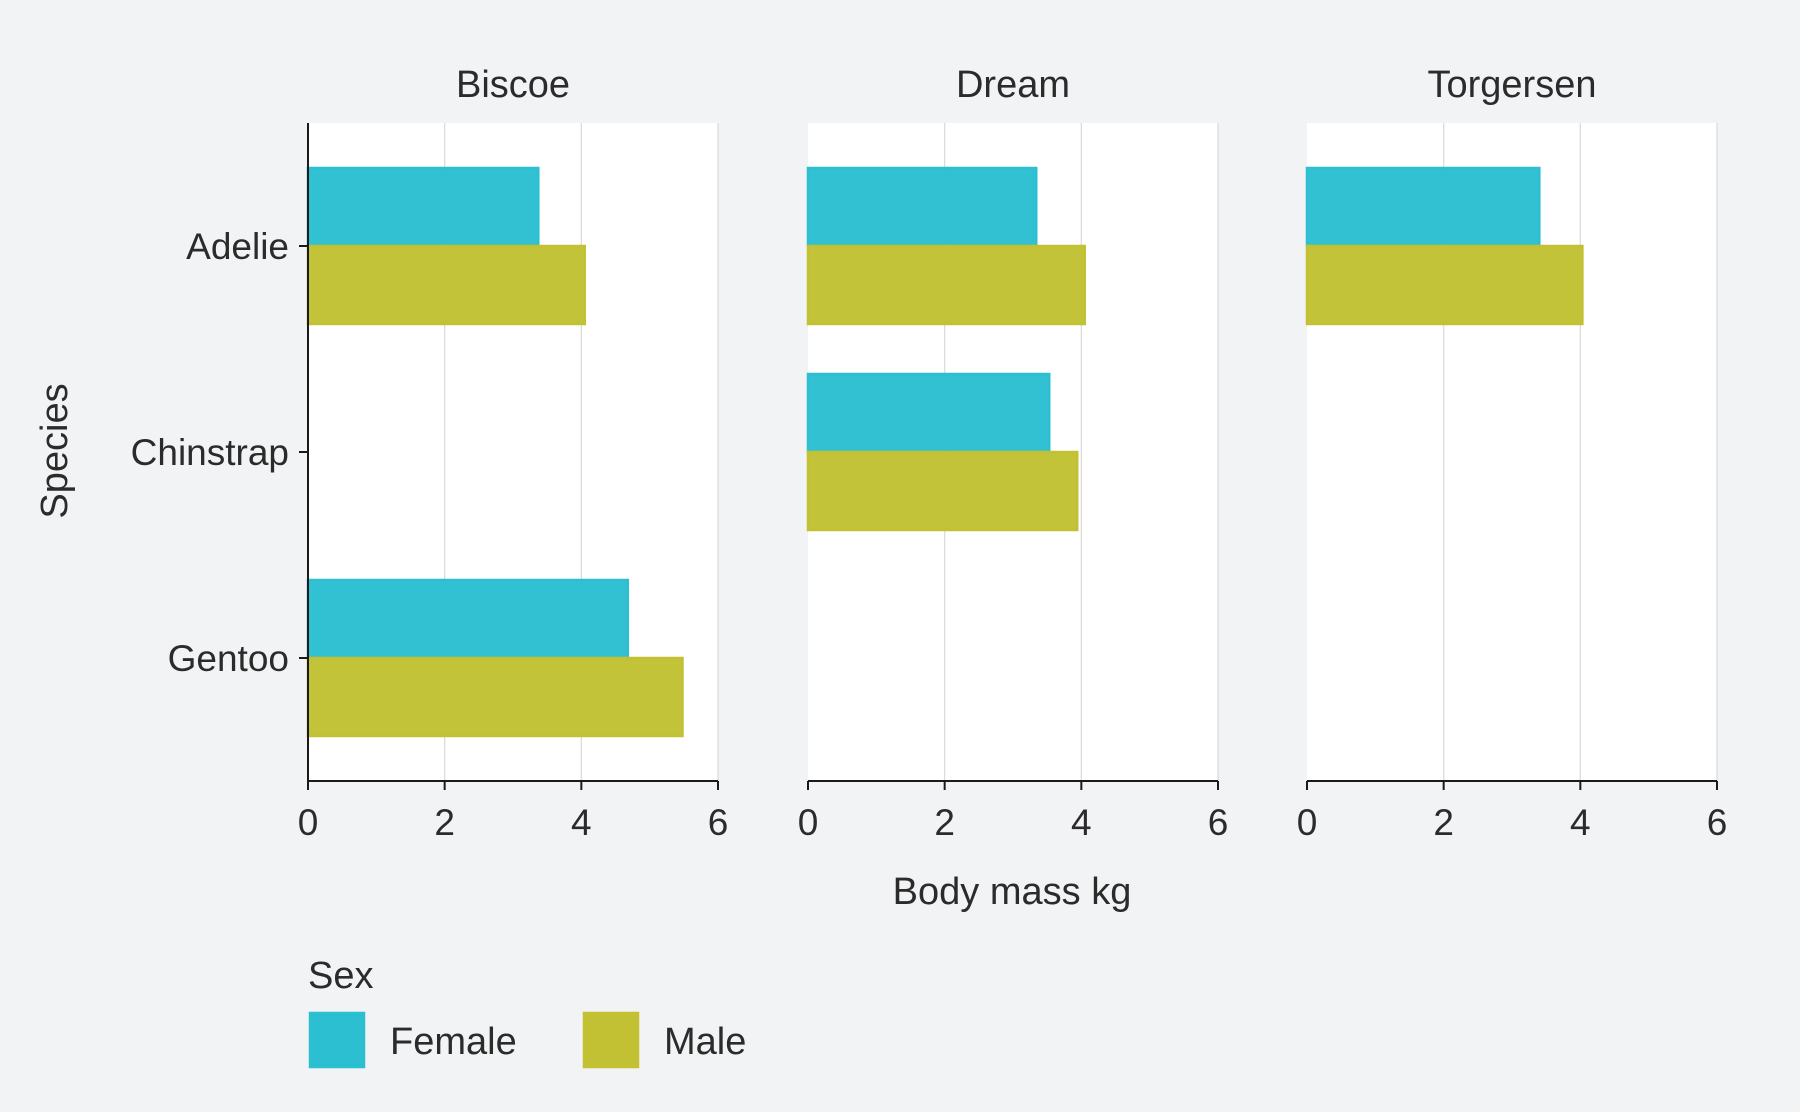  What do you see at coordinates (1444, 285) in the screenshot?
I see `bar-torgersen-adelie-male` at bounding box center [1444, 285].